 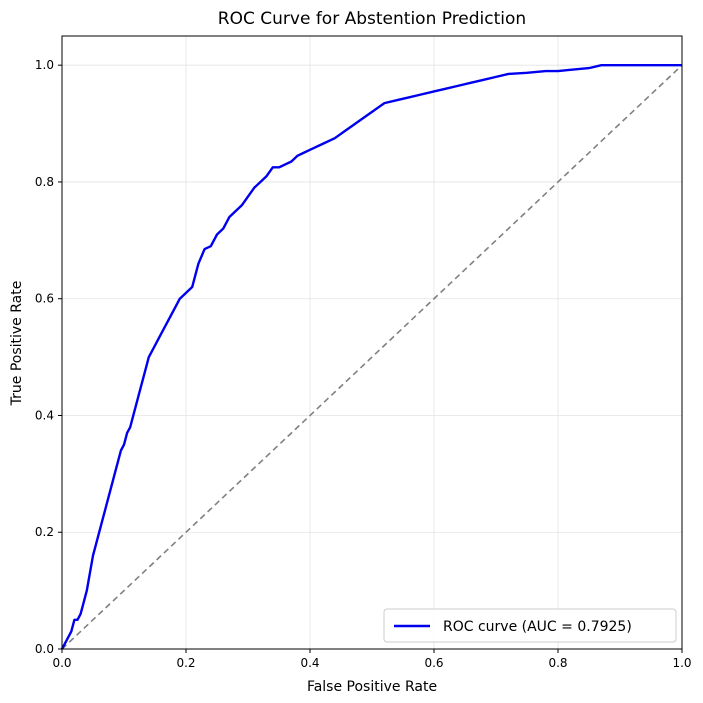 What do you see at coordinates (537, 627) in the screenshot?
I see `legend-label-roc: ROC curve (AUC = 0.7925)` at bounding box center [537, 627].